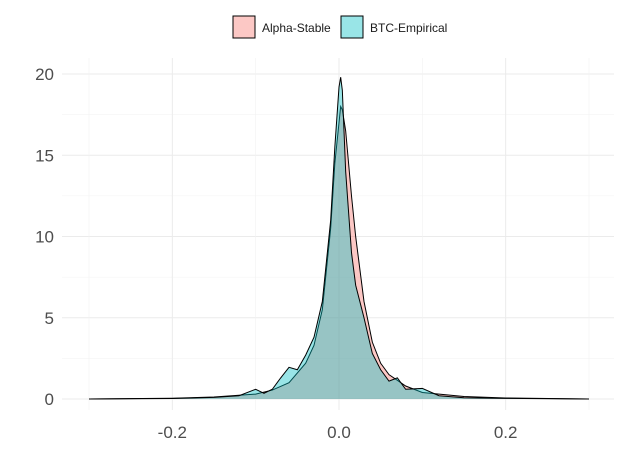  I want to click on x-tick-label: -0.2, so click(172, 432).